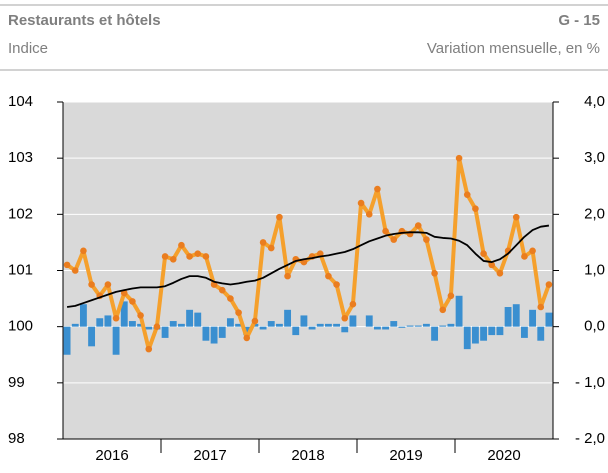 This screenshot has height=473, width=608. Describe the element at coordinates (20, 269) in the screenshot. I see `y-tick-label: 101` at that location.